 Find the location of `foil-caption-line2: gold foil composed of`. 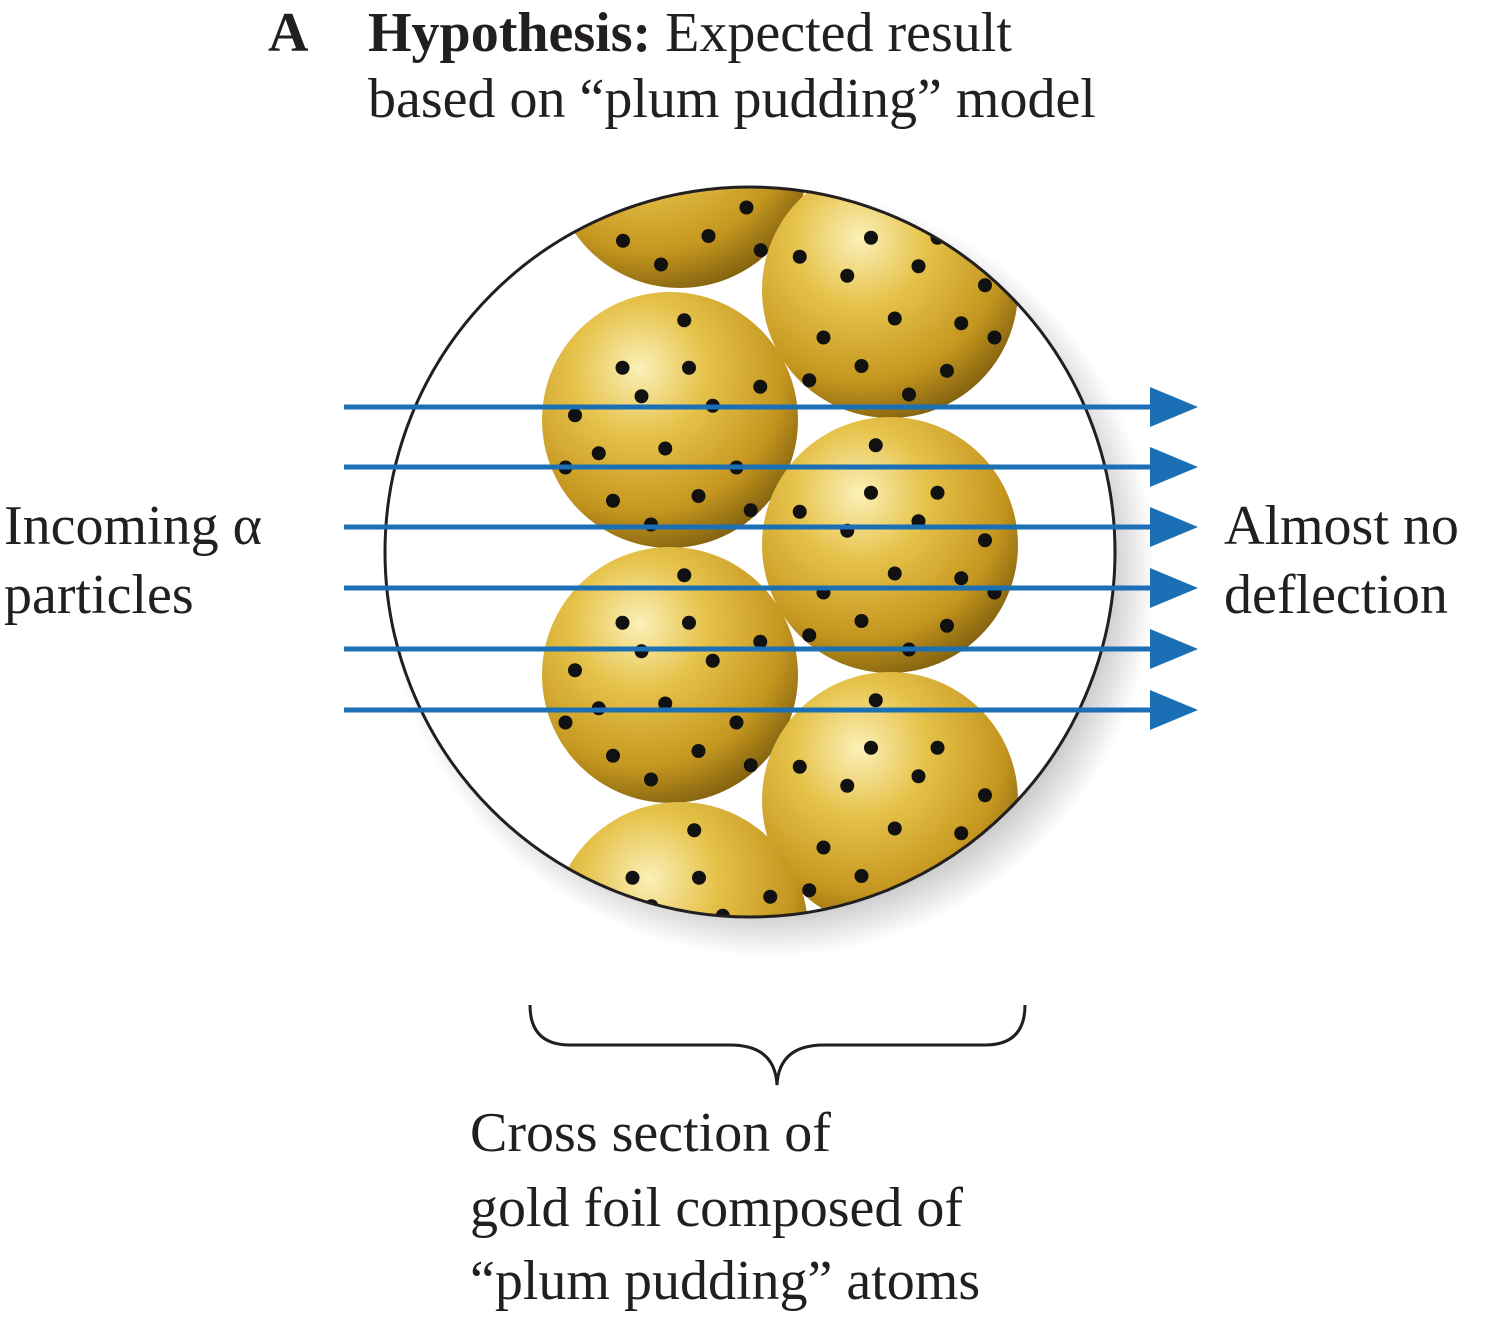

foil-caption-line2: gold foil composed of is located at coordinates (717, 1208).